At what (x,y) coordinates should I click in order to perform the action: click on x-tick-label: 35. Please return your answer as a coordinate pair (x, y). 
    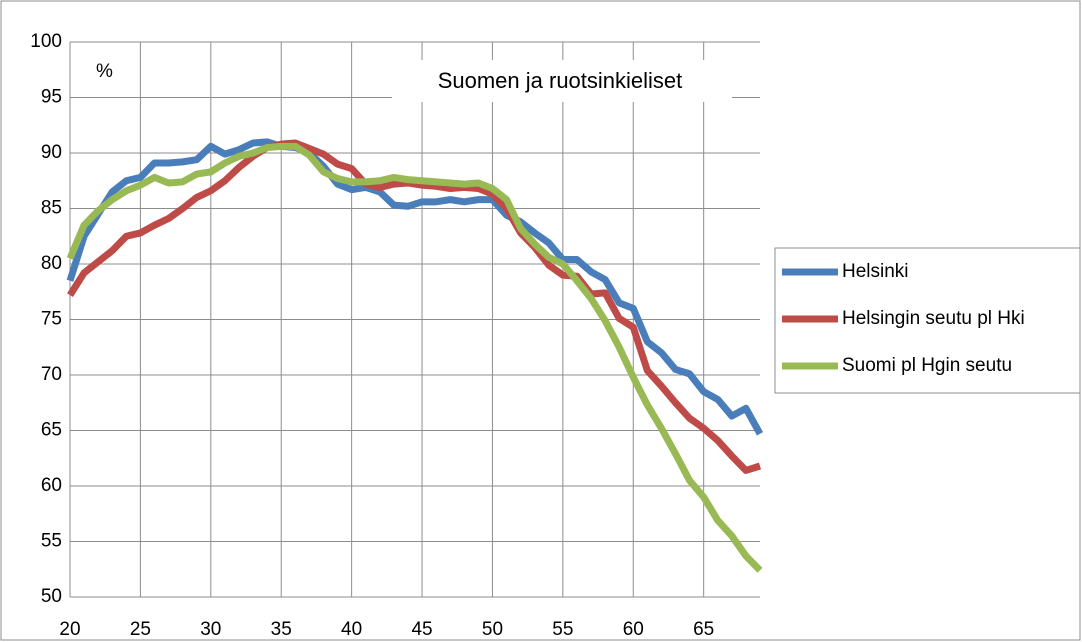
    Looking at the image, I should click on (281, 629).